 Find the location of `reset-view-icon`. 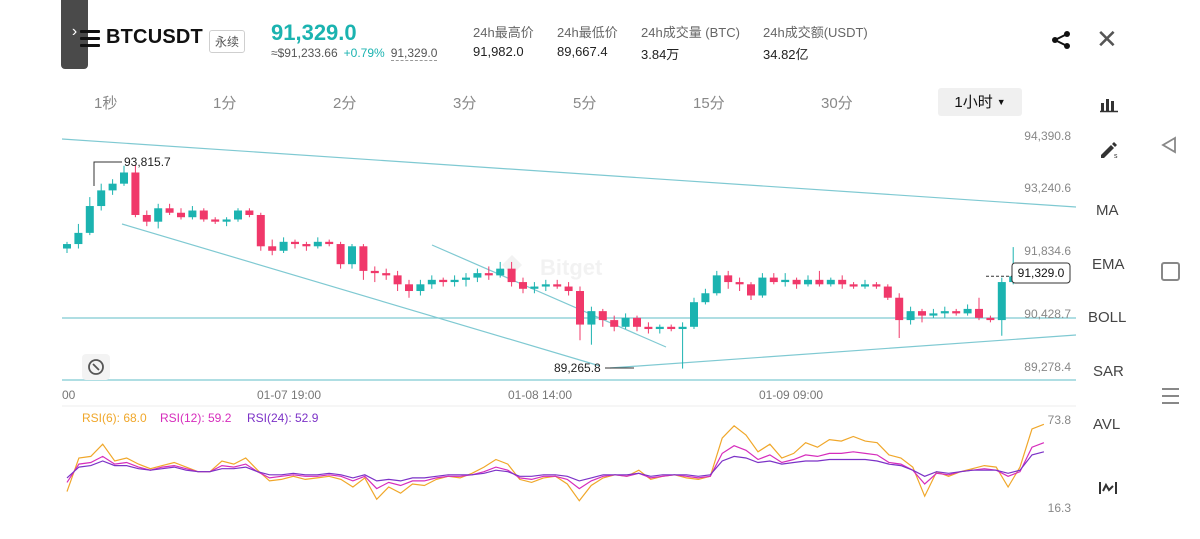

reset-view-icon is located at coordinates (96, 367).